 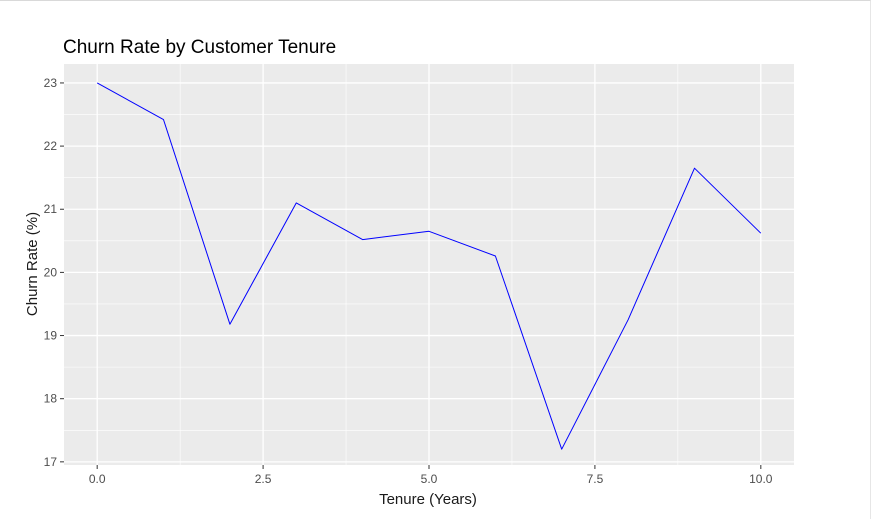 What do you see at coordinates (51, 462) in the screenshot?
I see `y-tick-label: 17` at bounding box center [51, 462].